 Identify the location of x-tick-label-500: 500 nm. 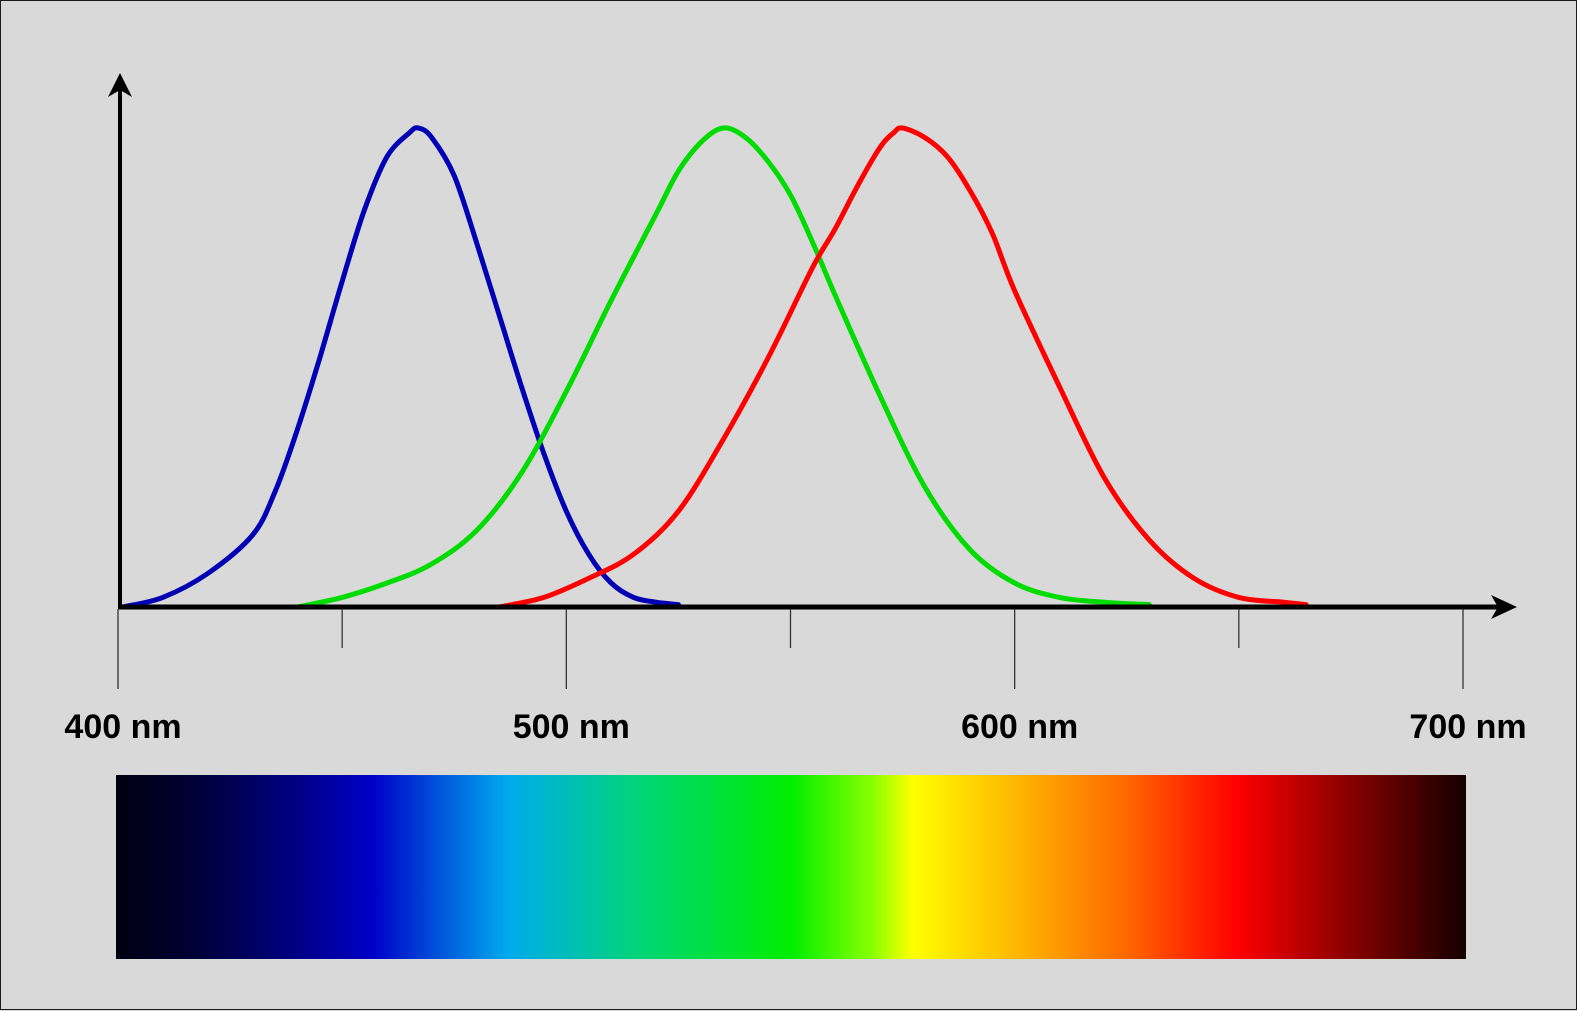
(571, 727).